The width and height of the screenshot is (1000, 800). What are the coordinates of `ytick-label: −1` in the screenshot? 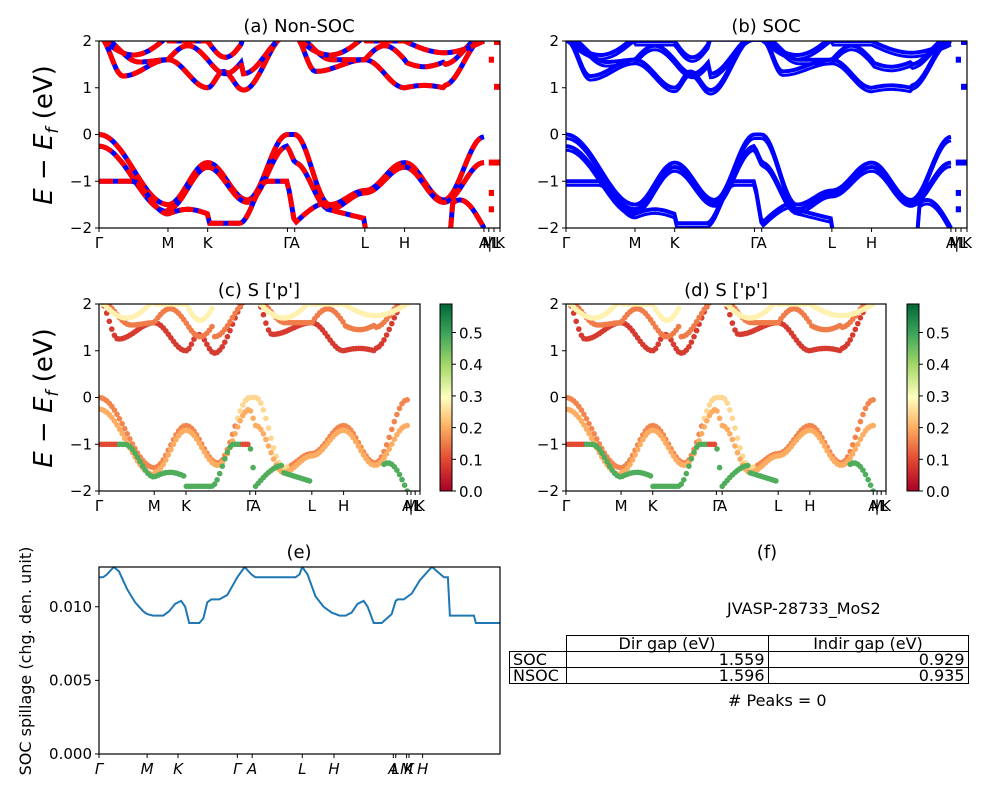 It's located at (81, 444).